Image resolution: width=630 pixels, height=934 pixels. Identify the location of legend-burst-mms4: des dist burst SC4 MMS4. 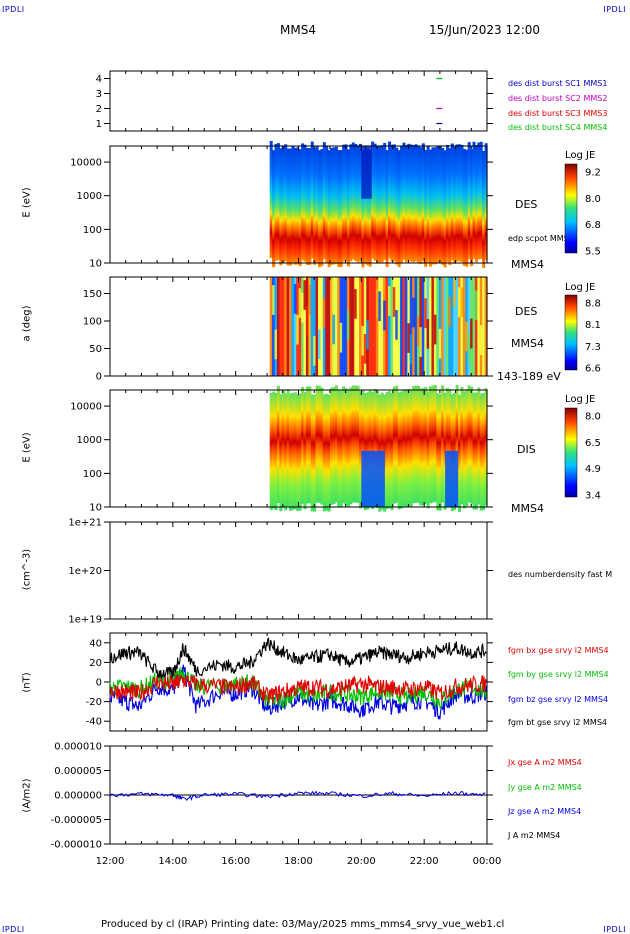
(558, 127).